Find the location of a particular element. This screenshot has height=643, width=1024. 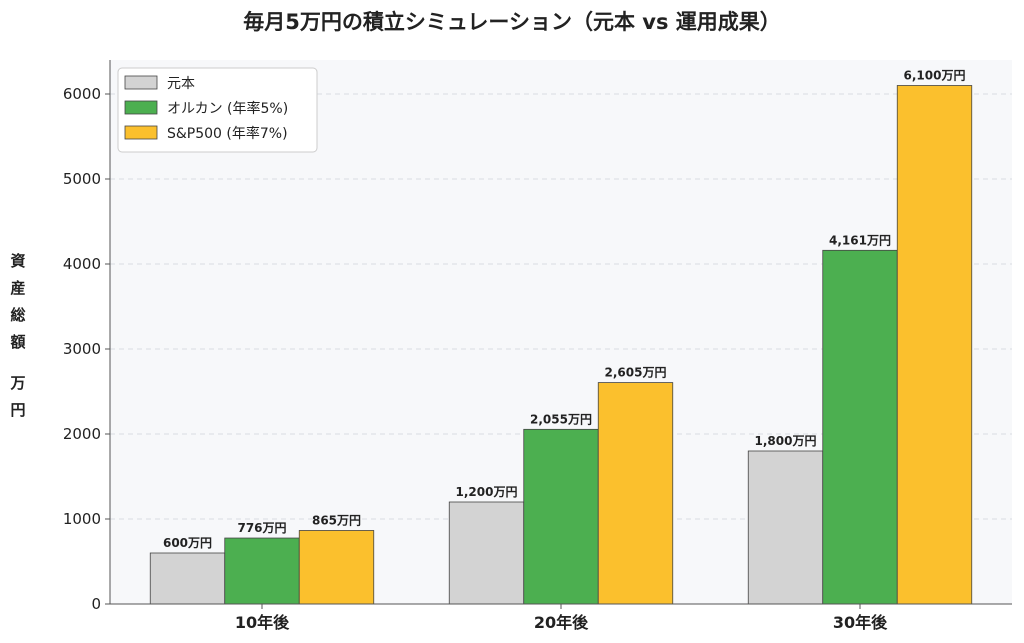

data-label: 1,800万円 is located at coordinates (786, 441).